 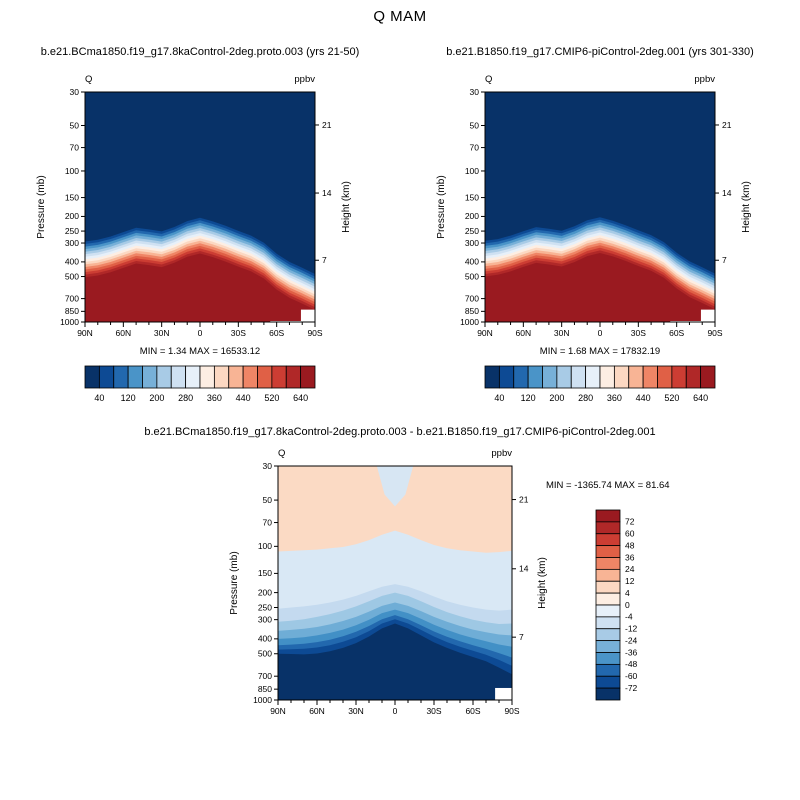 What do you see at coordinates (600, 351) in the screenshot?
I see `svg-text: MIN = 1.68 MAX = 17832.19` at bounding box center [600, 351].